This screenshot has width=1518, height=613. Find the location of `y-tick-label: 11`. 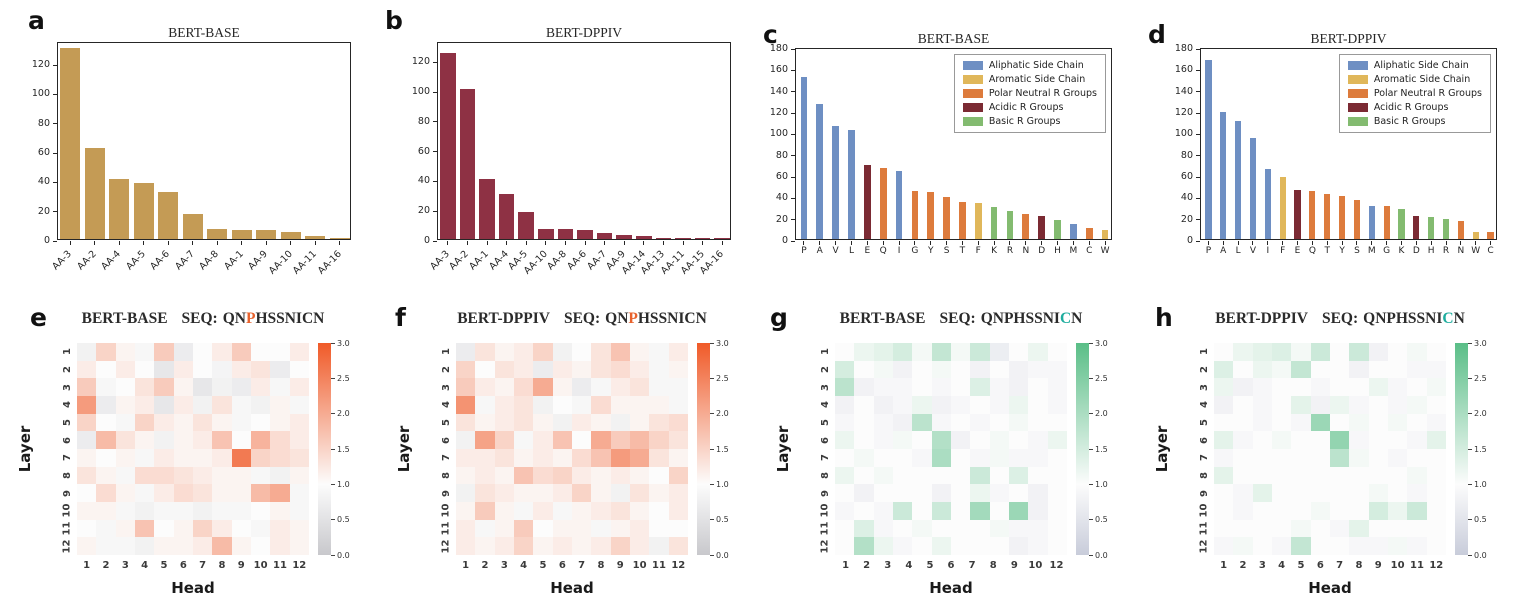

y-tick-label: 11 is located at coordinates (1204, 528).